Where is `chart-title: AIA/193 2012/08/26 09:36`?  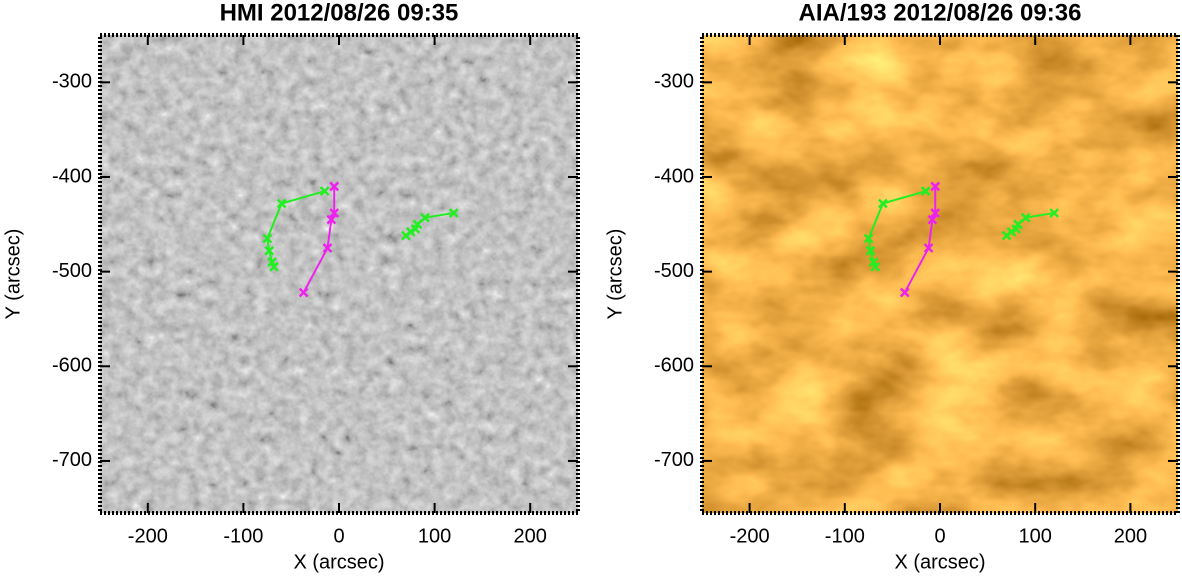
chart-title: AIA/193 2012/08/26 09:36 is located at coordinates (940, 13).